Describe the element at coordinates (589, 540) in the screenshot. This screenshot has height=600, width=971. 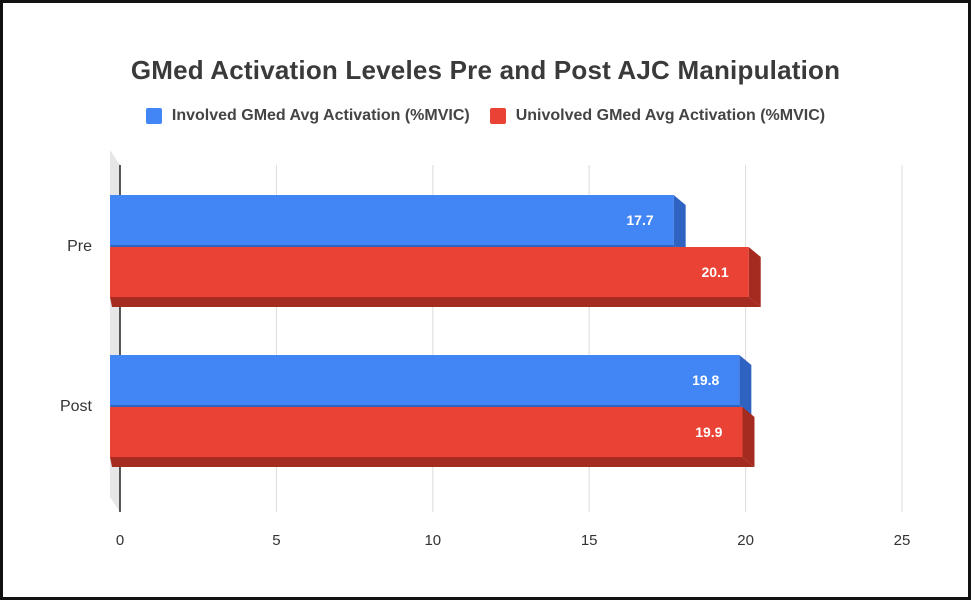
I see `x-tick-label-15: 15` at that location.